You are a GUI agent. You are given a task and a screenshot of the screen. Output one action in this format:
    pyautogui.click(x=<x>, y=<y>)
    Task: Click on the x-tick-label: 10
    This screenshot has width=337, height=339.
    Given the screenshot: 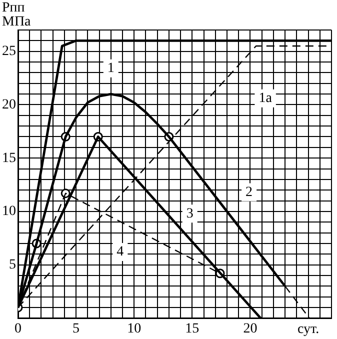 What is the action you would take?
    pyautogui.click(x=134, y=328)
    